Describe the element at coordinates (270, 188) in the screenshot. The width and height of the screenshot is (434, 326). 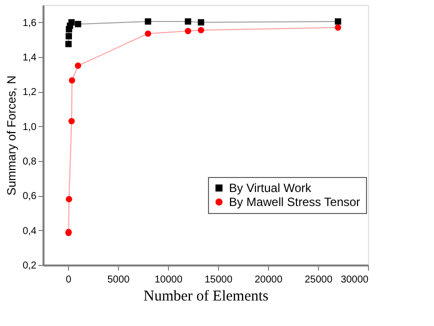
I see `legend-label: By Virtual Work` at that location.